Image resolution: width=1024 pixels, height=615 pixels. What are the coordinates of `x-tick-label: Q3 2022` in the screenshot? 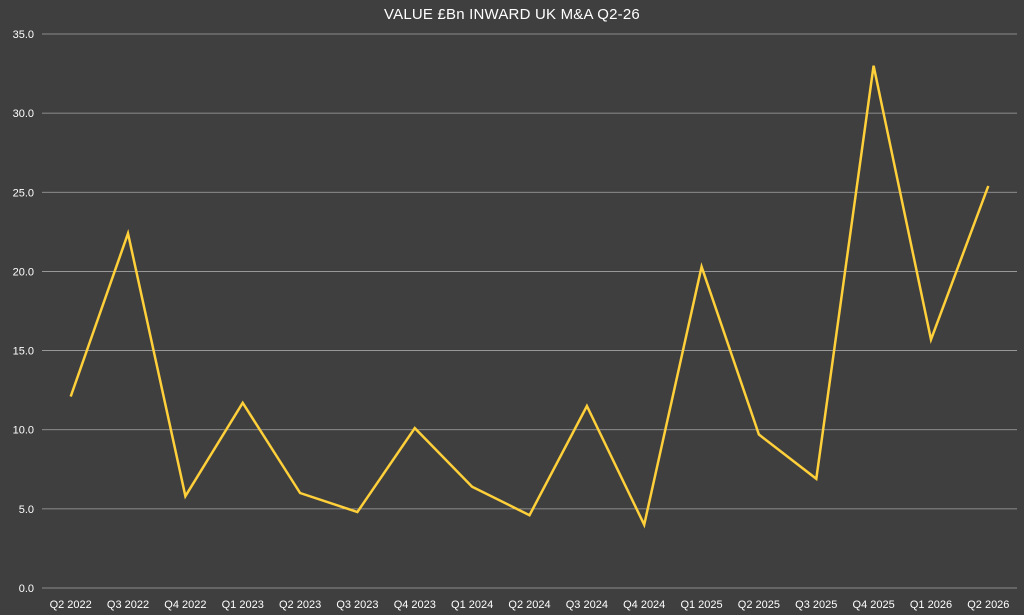 It's located at (128, 605).